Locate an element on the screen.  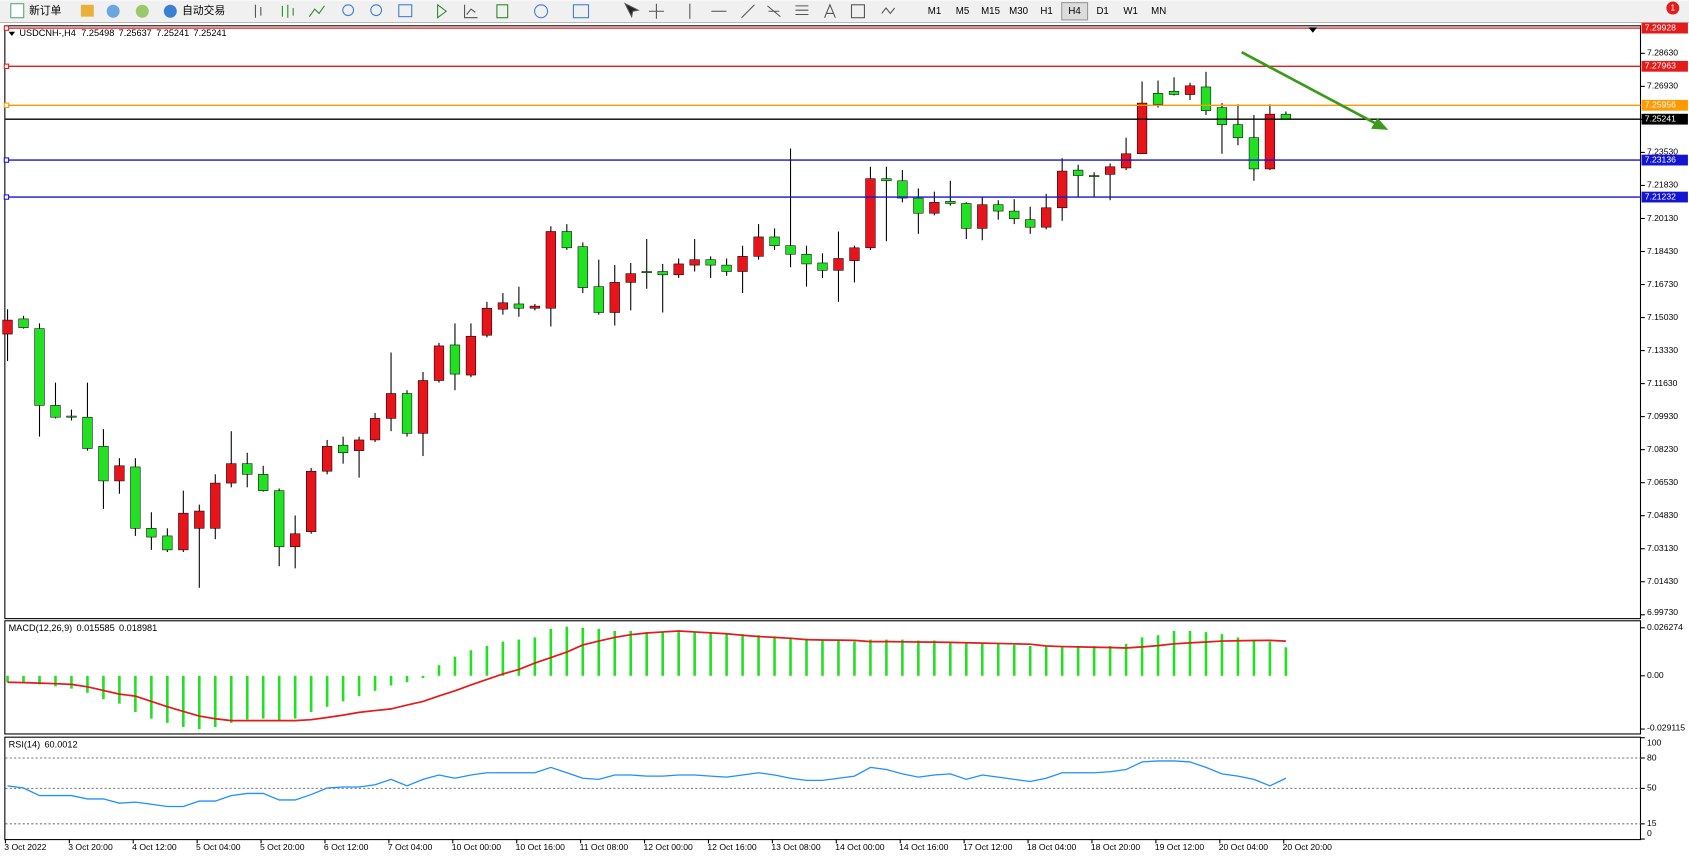
notification-badge is located at coordinates (1673, 8).